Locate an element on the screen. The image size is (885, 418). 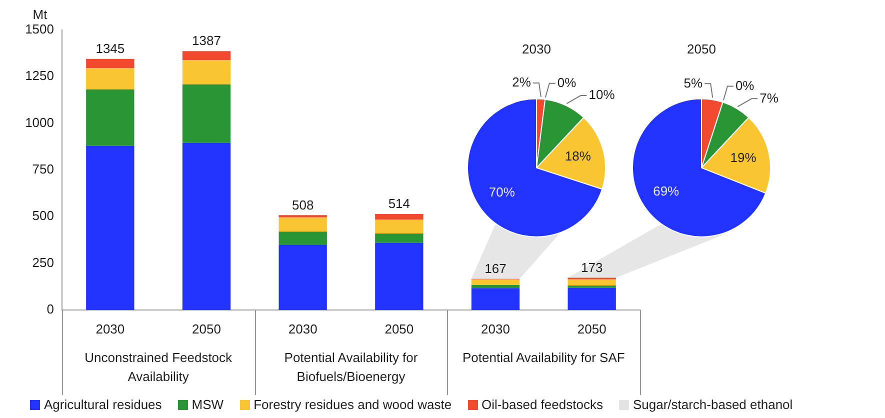
y-tick-label: 1000 is located at coordinates (39, 122).